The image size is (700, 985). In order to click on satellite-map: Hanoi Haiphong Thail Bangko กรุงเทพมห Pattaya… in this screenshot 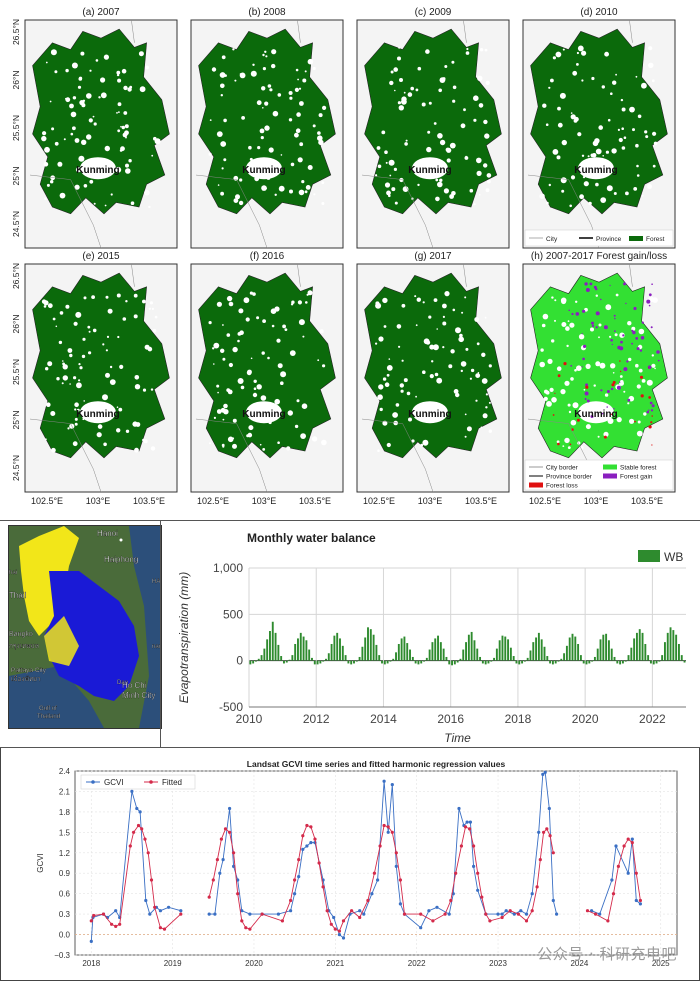, I will do `click(85, 627)`.